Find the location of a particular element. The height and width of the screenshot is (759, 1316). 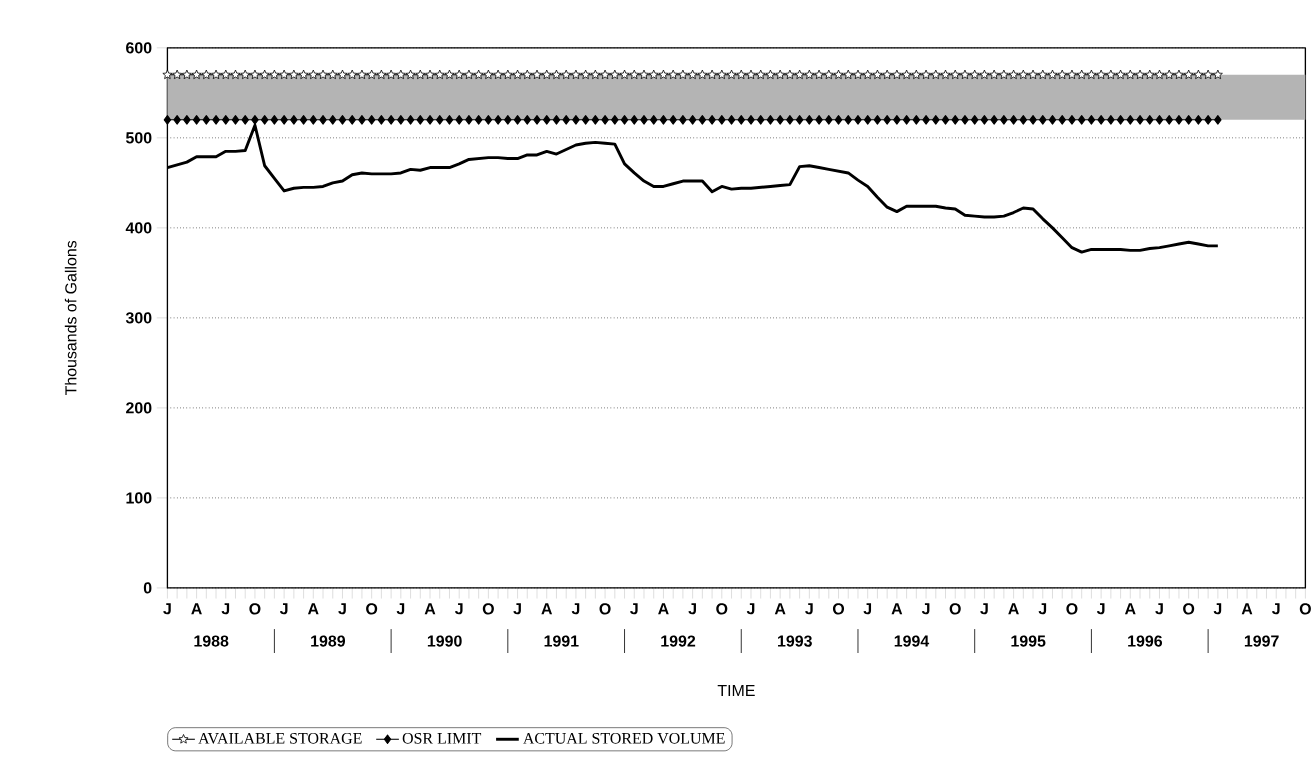

text: 1995 is located at coordinates (1028, 641).